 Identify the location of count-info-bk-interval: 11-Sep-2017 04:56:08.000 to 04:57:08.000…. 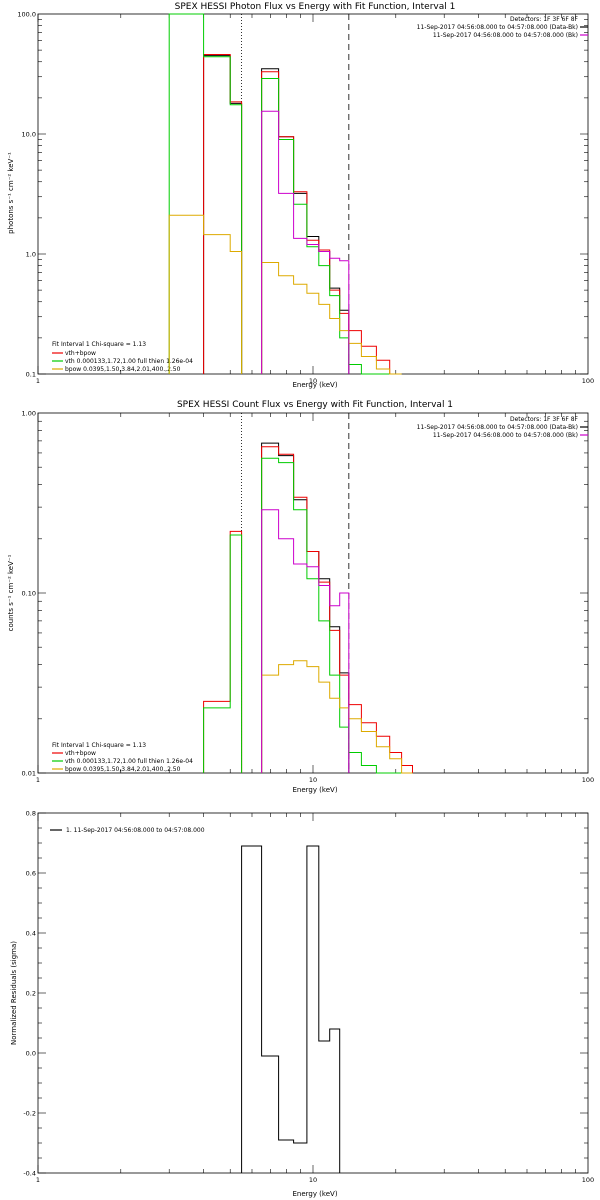
(505, 435).